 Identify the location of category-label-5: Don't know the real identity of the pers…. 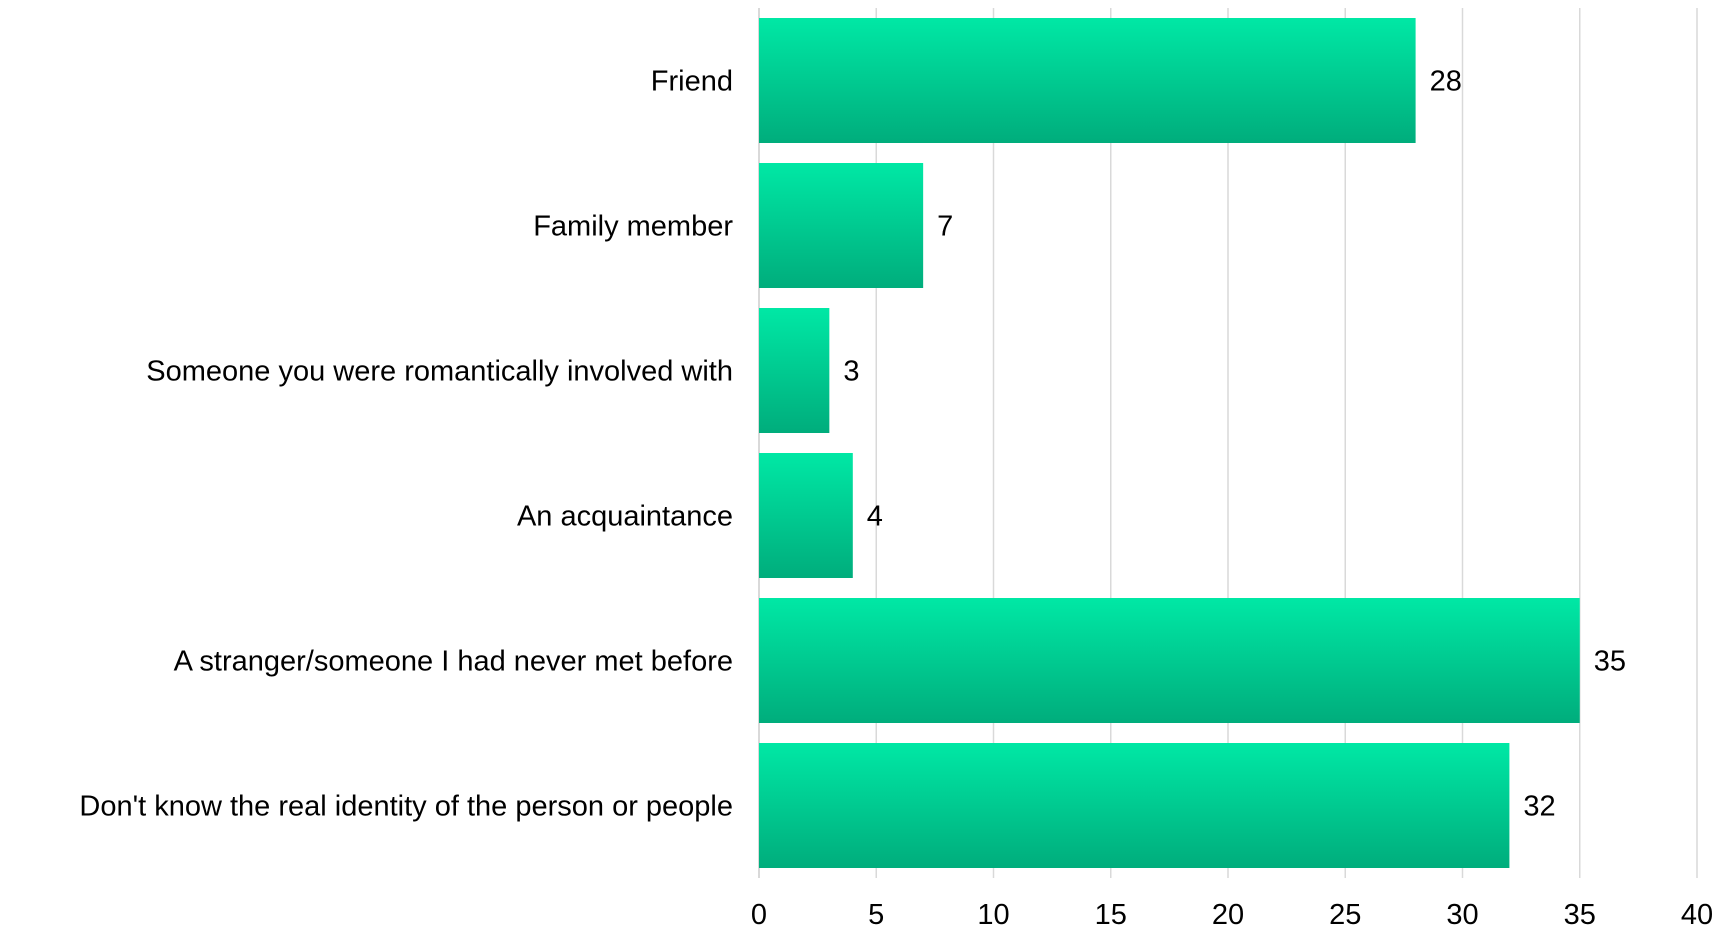
(406, 807).